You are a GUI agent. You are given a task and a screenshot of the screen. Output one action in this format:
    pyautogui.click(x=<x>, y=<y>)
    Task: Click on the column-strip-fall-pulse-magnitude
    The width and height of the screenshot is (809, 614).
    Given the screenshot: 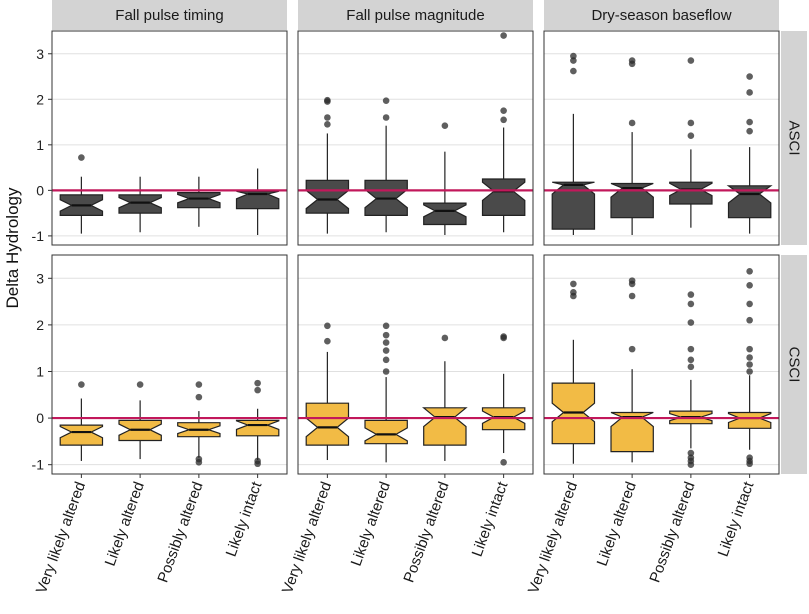 What is the action you would take?
    pyautogui.click(x=415, y=15)
    